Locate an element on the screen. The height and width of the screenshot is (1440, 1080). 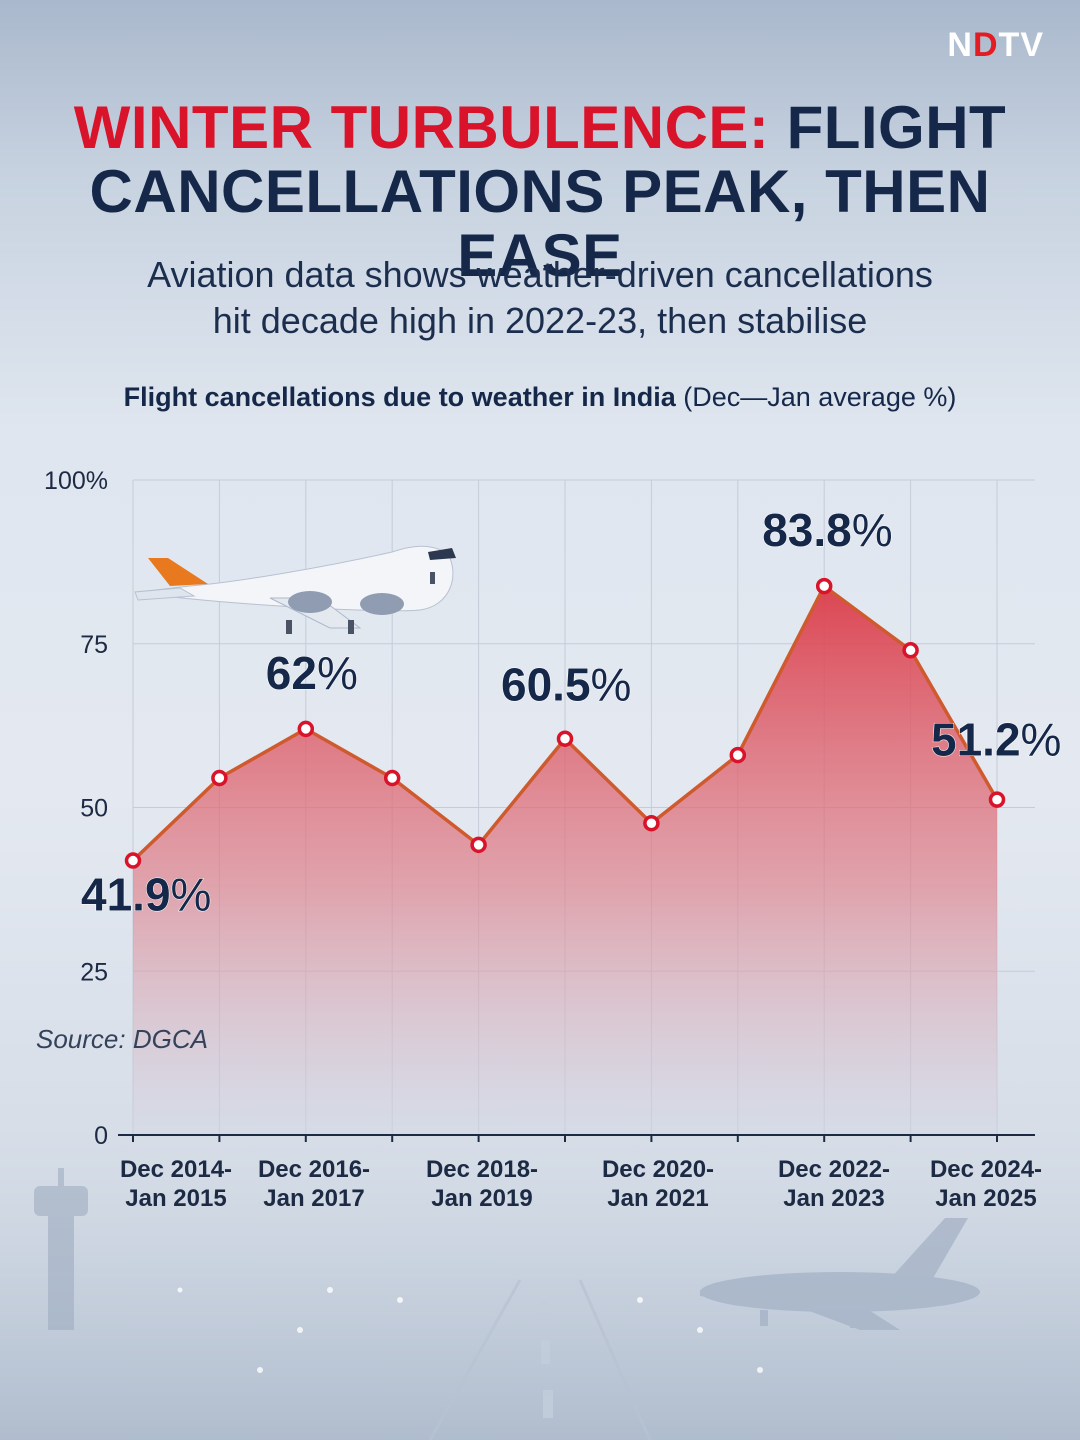
y-tick-label: 25 is located at coordinates (94, 972).